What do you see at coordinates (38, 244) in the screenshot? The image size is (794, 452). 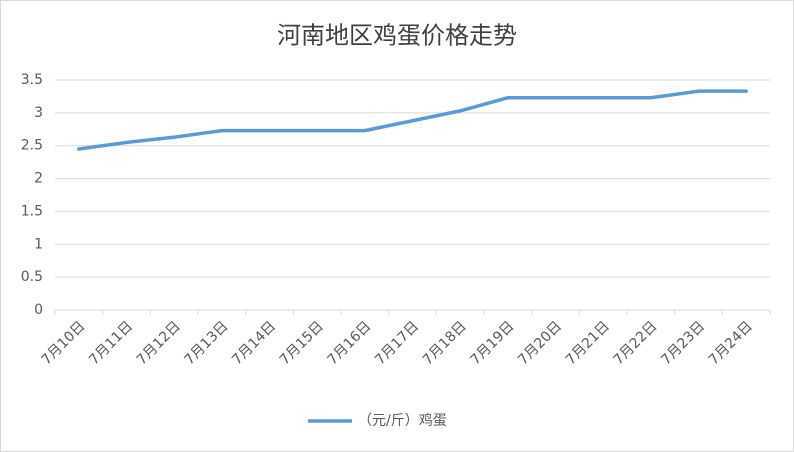 I see `y-tick-label: 1` at bounding box center [38, 244].